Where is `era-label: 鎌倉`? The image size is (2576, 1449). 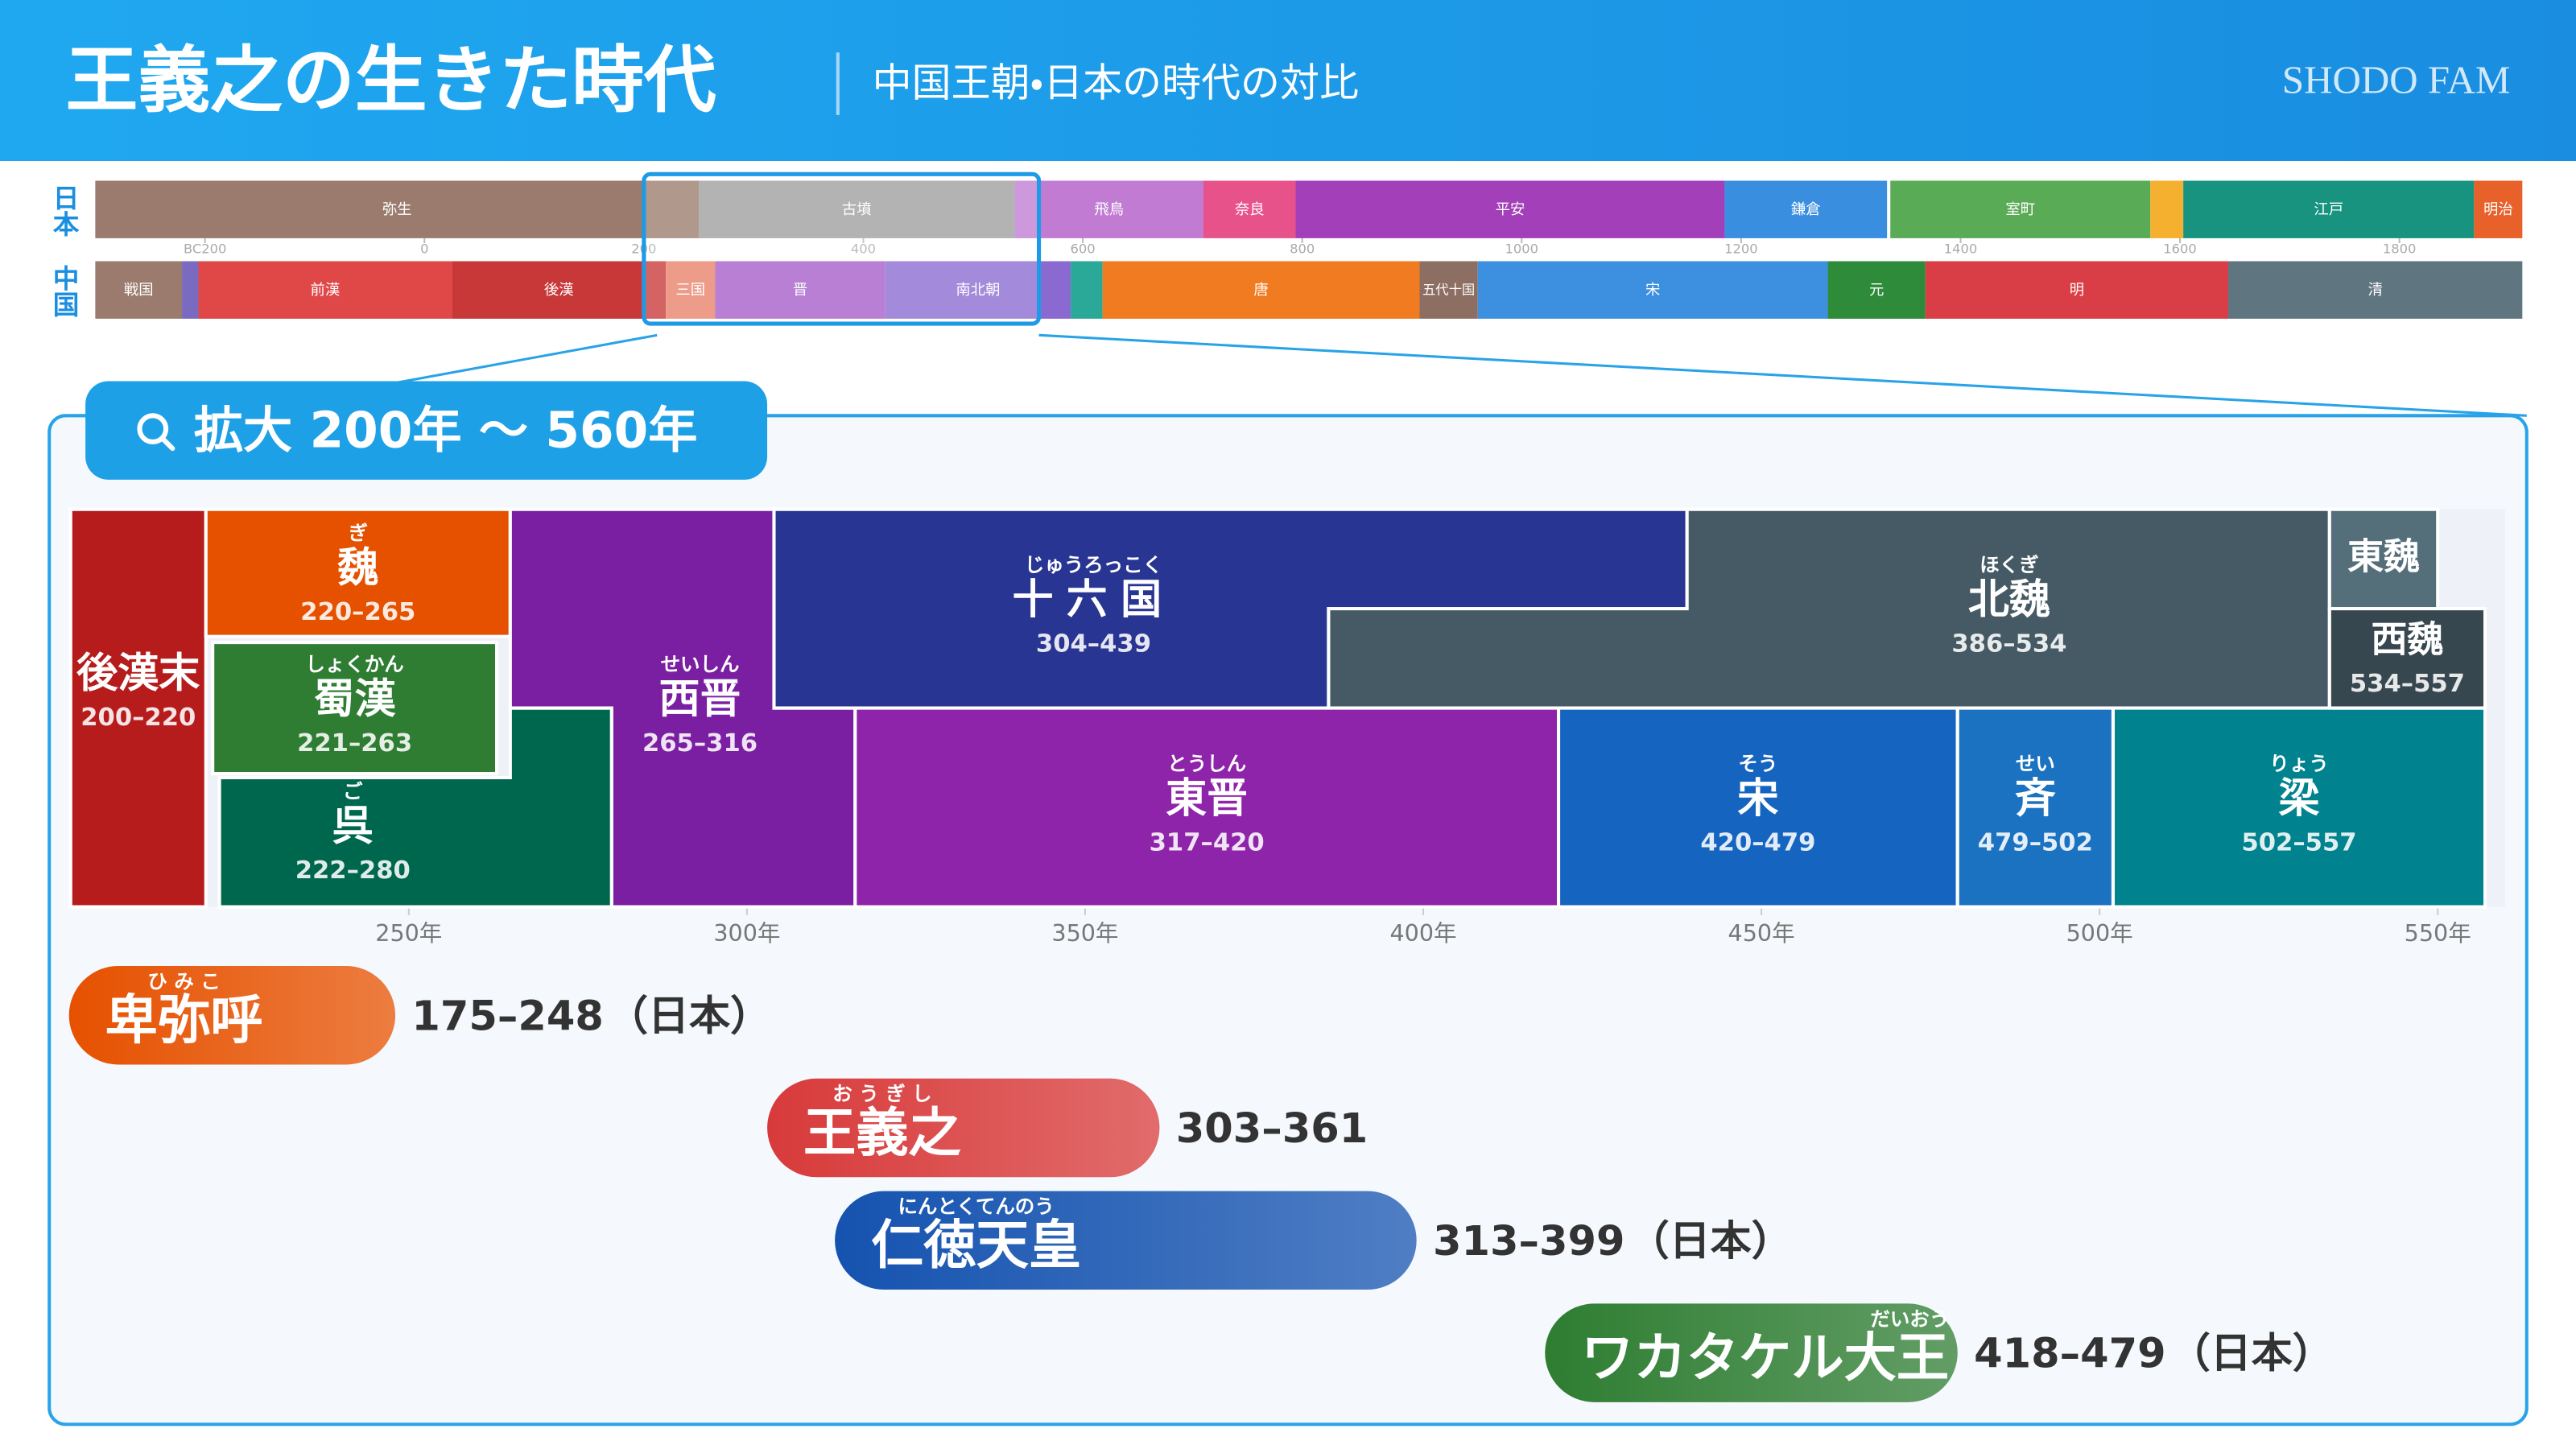 era-label: 鎌倉 is located at coordinates (1806, 209).